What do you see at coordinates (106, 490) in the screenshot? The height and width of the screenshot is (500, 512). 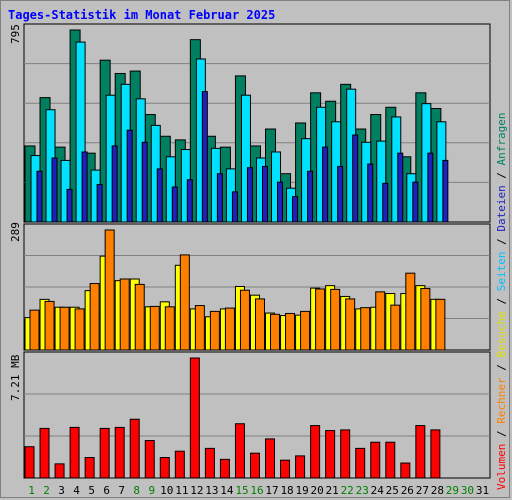 I see `x-tick-label-day-6: 6` at bounding box center [106, 490].